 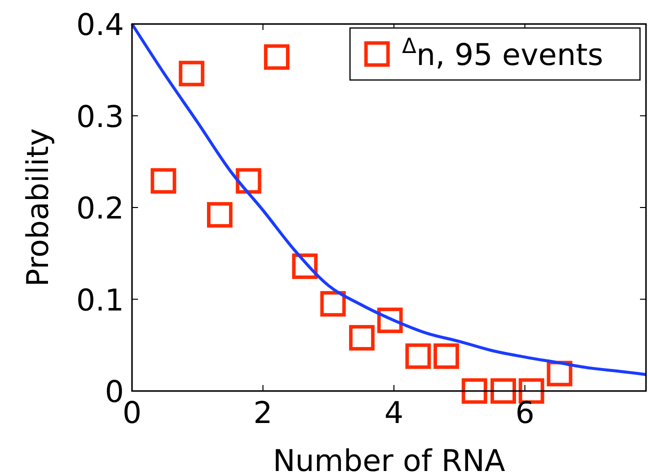 What do you see at coordinates (503, 53) in the screenshot?
I see `legend-label: $^{Δ}$n, 95 events` at bounding box center [503, 53].